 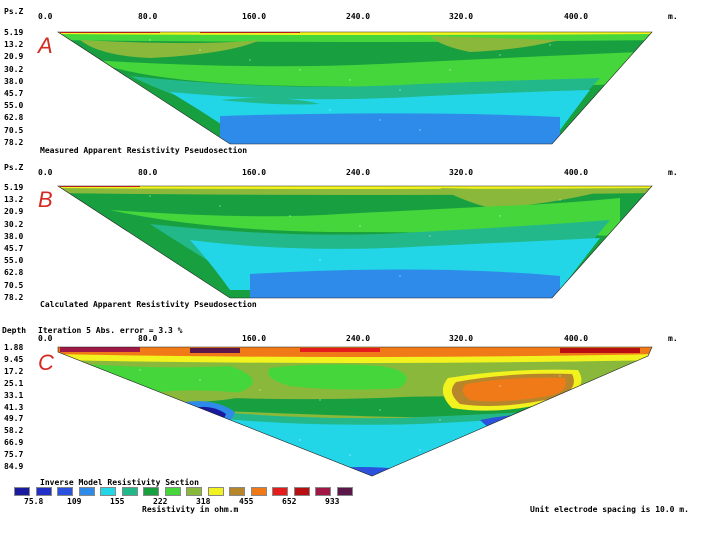 What do you see at coordinates (14, 395) in the screenshot?
I see `depth-label: 33.1` at bounding box center [14, 395].